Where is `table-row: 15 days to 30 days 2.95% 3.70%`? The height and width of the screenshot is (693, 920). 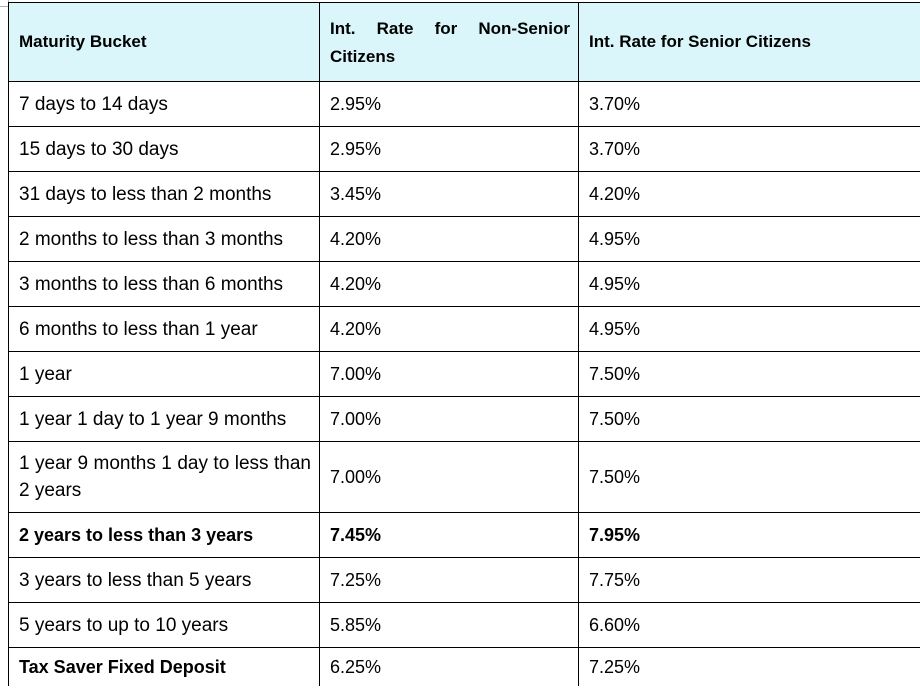 table-row: 15 days to 30 days 2.95% 3.70% is located at coordinates (464, 149).